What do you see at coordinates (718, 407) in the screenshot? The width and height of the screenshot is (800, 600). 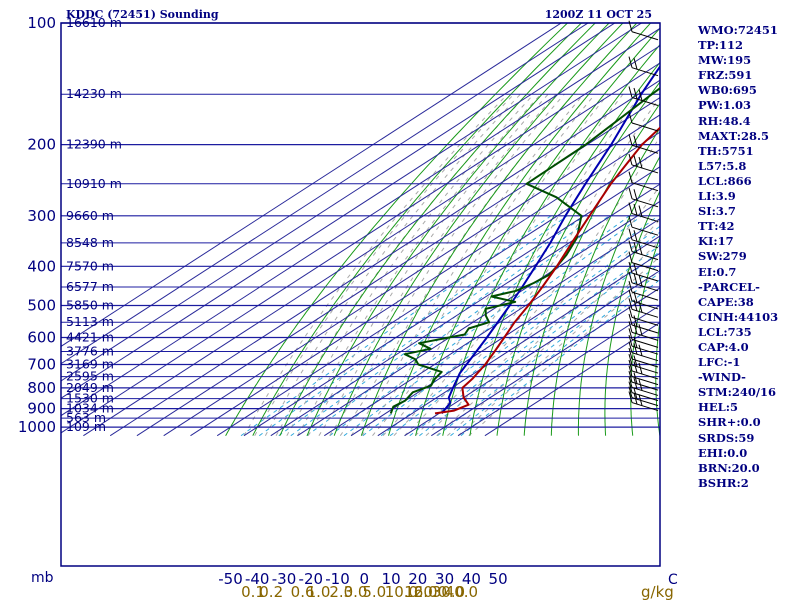 I see `sounding-index: HEL:5` at bounding box center [718, 407].